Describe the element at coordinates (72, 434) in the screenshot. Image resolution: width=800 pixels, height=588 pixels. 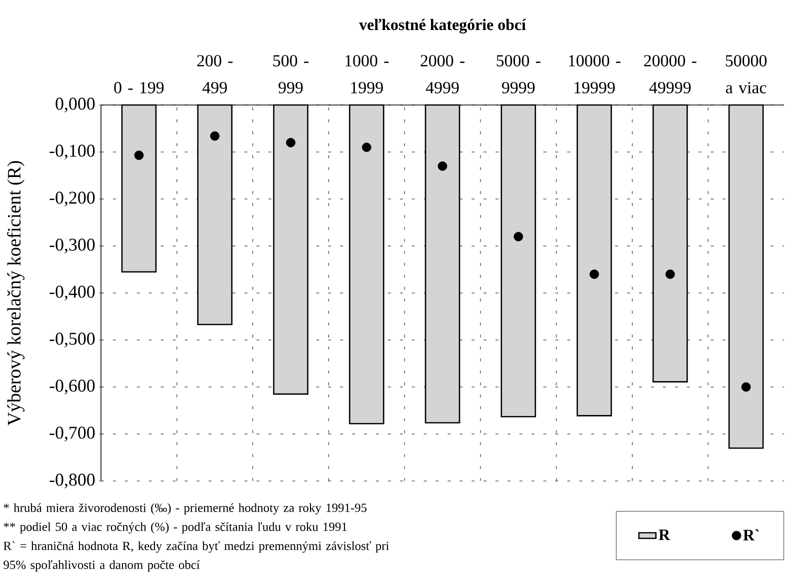
I see `y-tick-label: -0,700` at that location.